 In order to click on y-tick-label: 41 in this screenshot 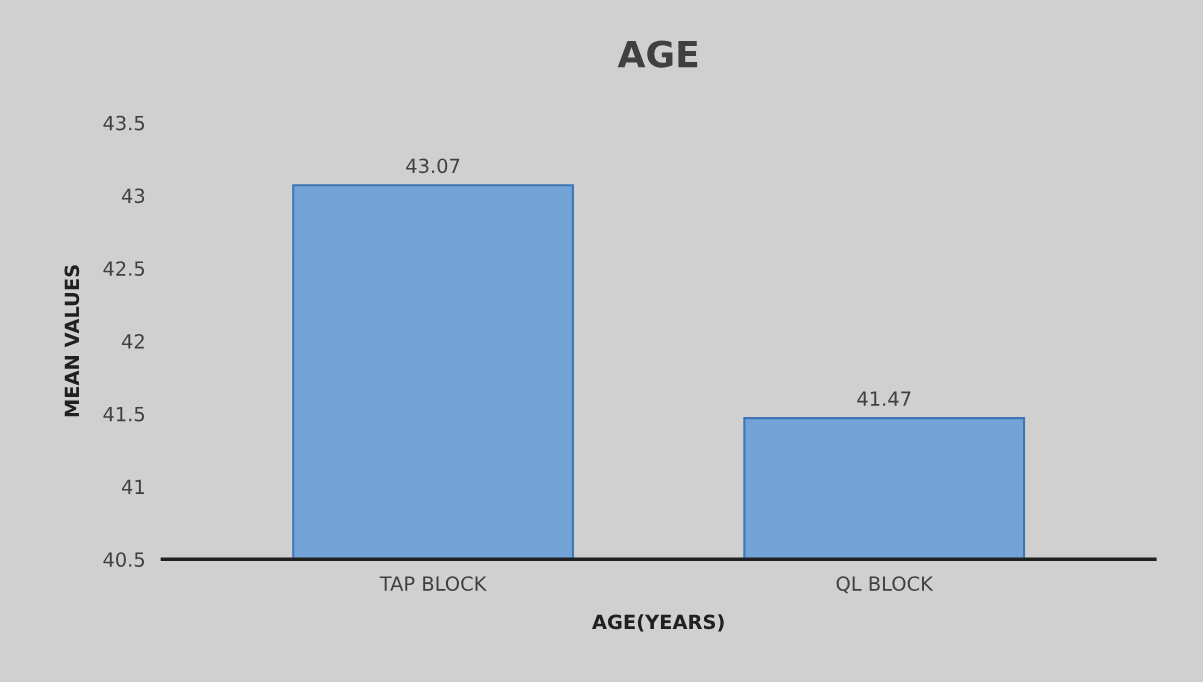, I will do `click(132, 486)`.